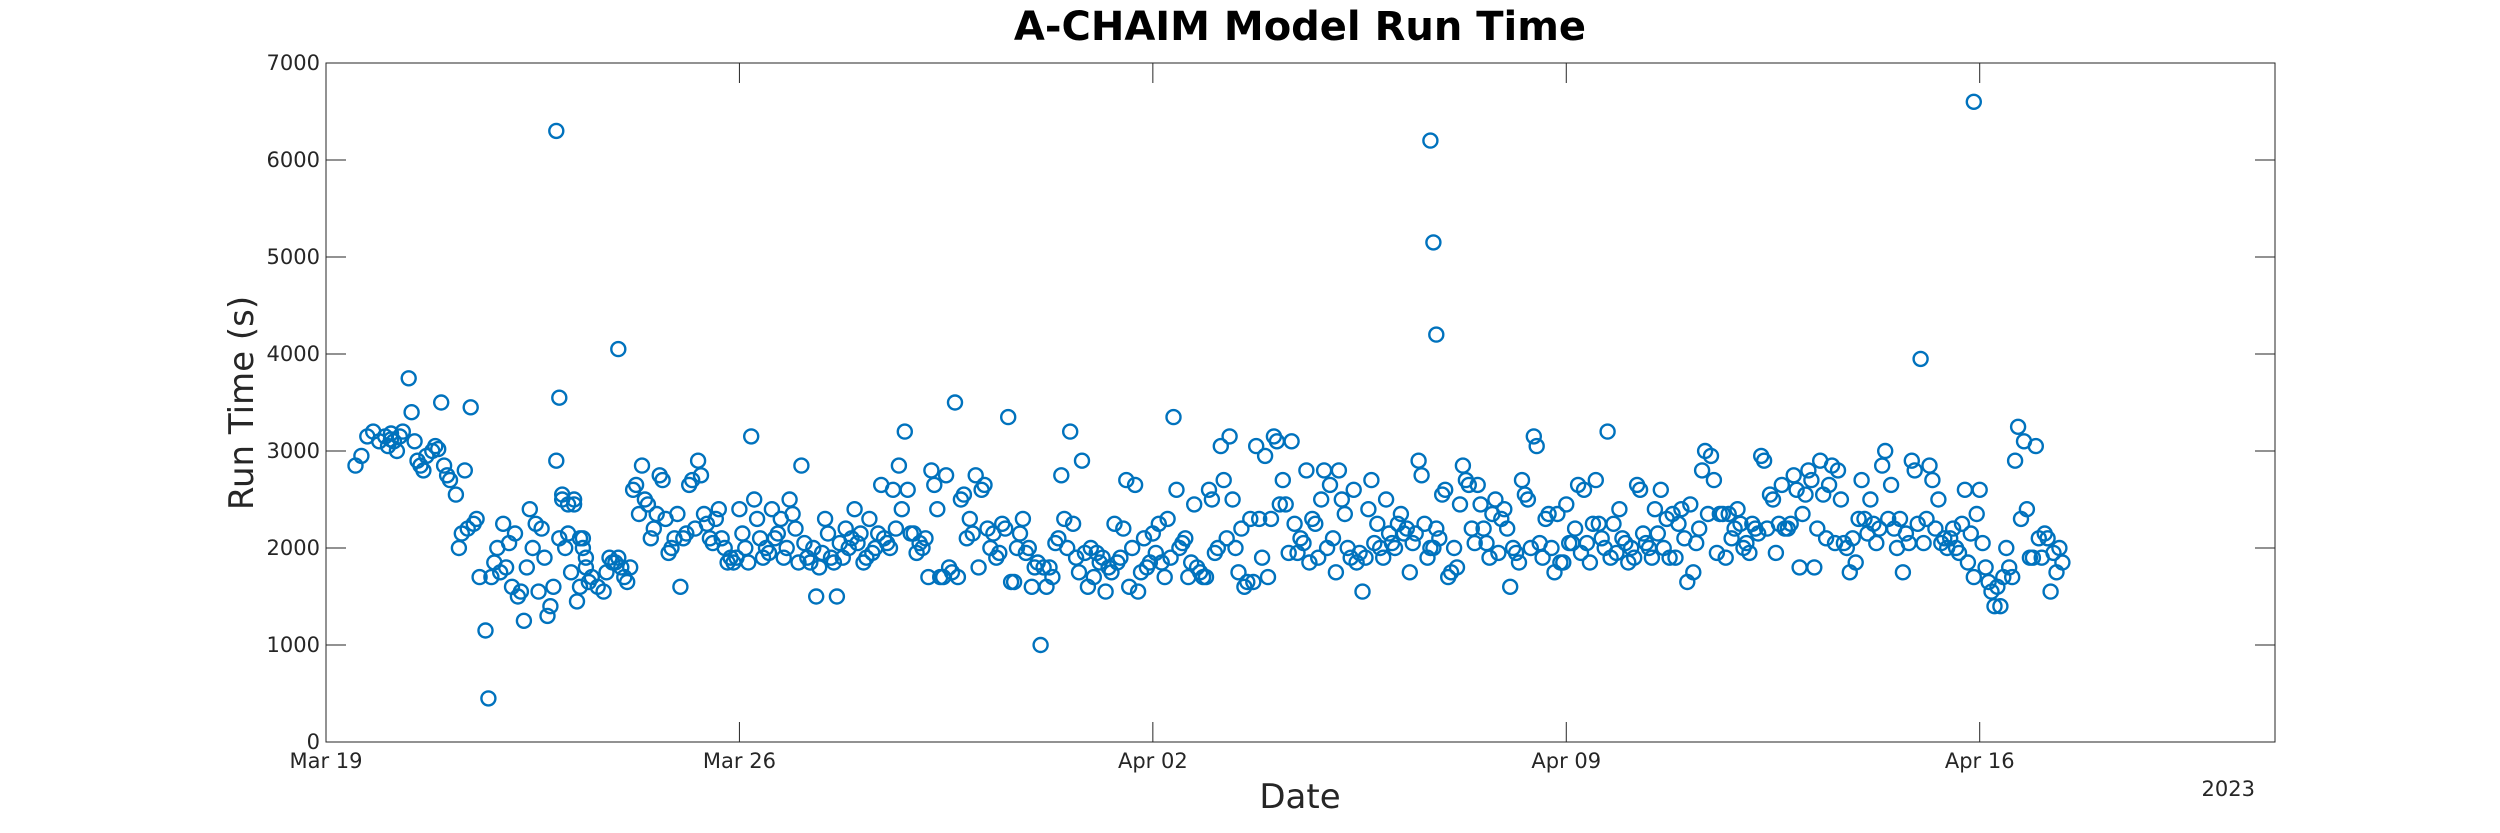  I want to click on y-tick-label: 7000, so click(293, 63).